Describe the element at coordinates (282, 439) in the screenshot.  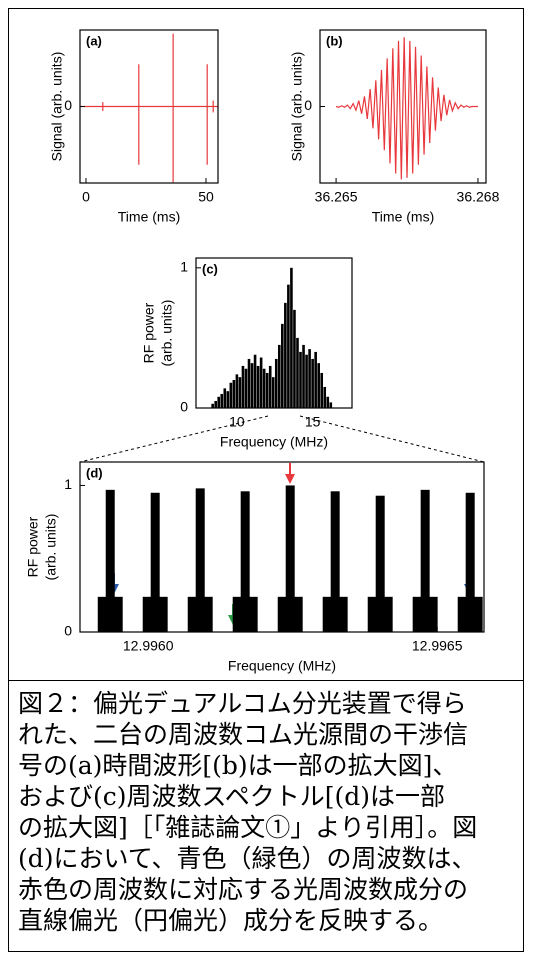
I see `zoom-guides` at that location.